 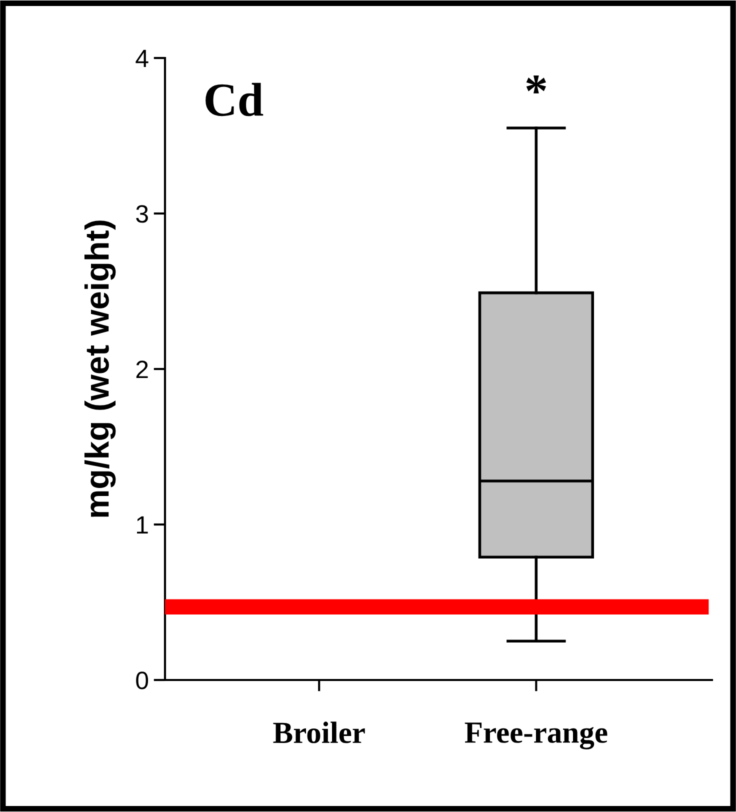 What do you see at coordinates (536, 736) in the screenshot?
I see `x-tick-label: Free-range` at bounding box center [536, 736].